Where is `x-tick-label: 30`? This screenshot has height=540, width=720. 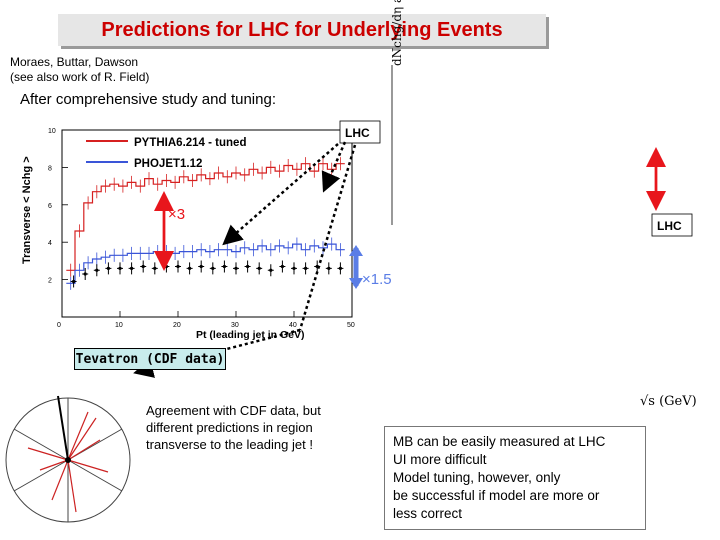
x-tick-label: 30 is located at coordinates (235, 325).